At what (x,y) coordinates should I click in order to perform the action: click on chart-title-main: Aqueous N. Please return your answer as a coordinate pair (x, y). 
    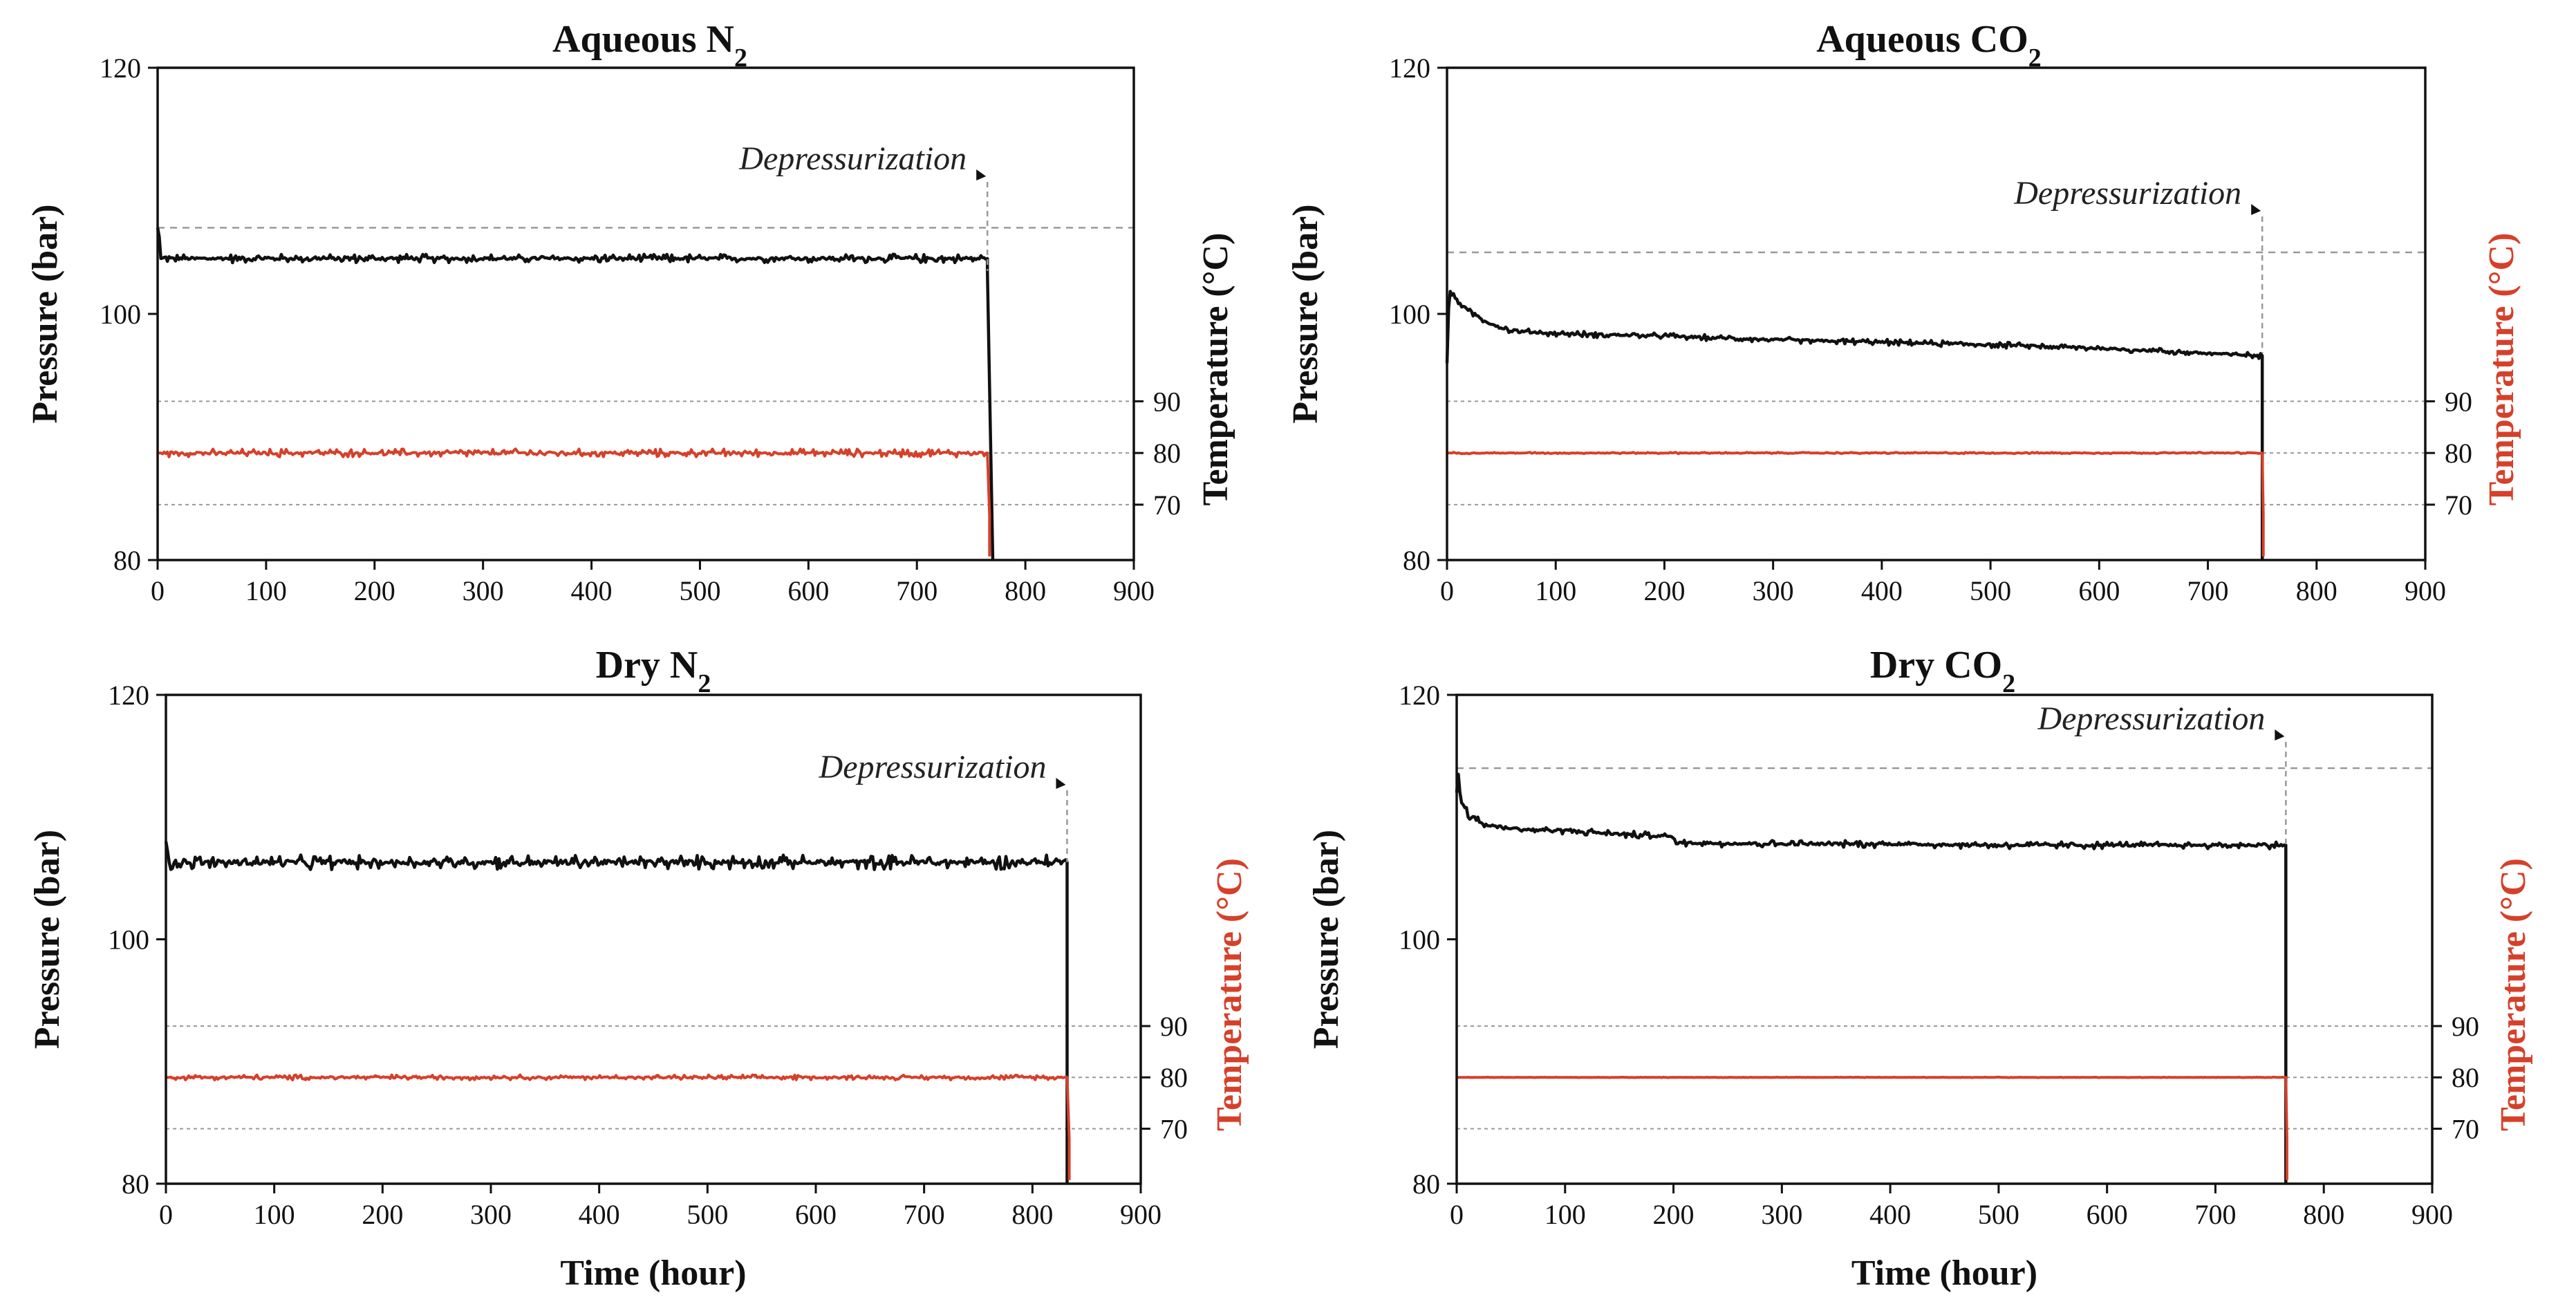
    Looking at the image, I should click on (643, 39).